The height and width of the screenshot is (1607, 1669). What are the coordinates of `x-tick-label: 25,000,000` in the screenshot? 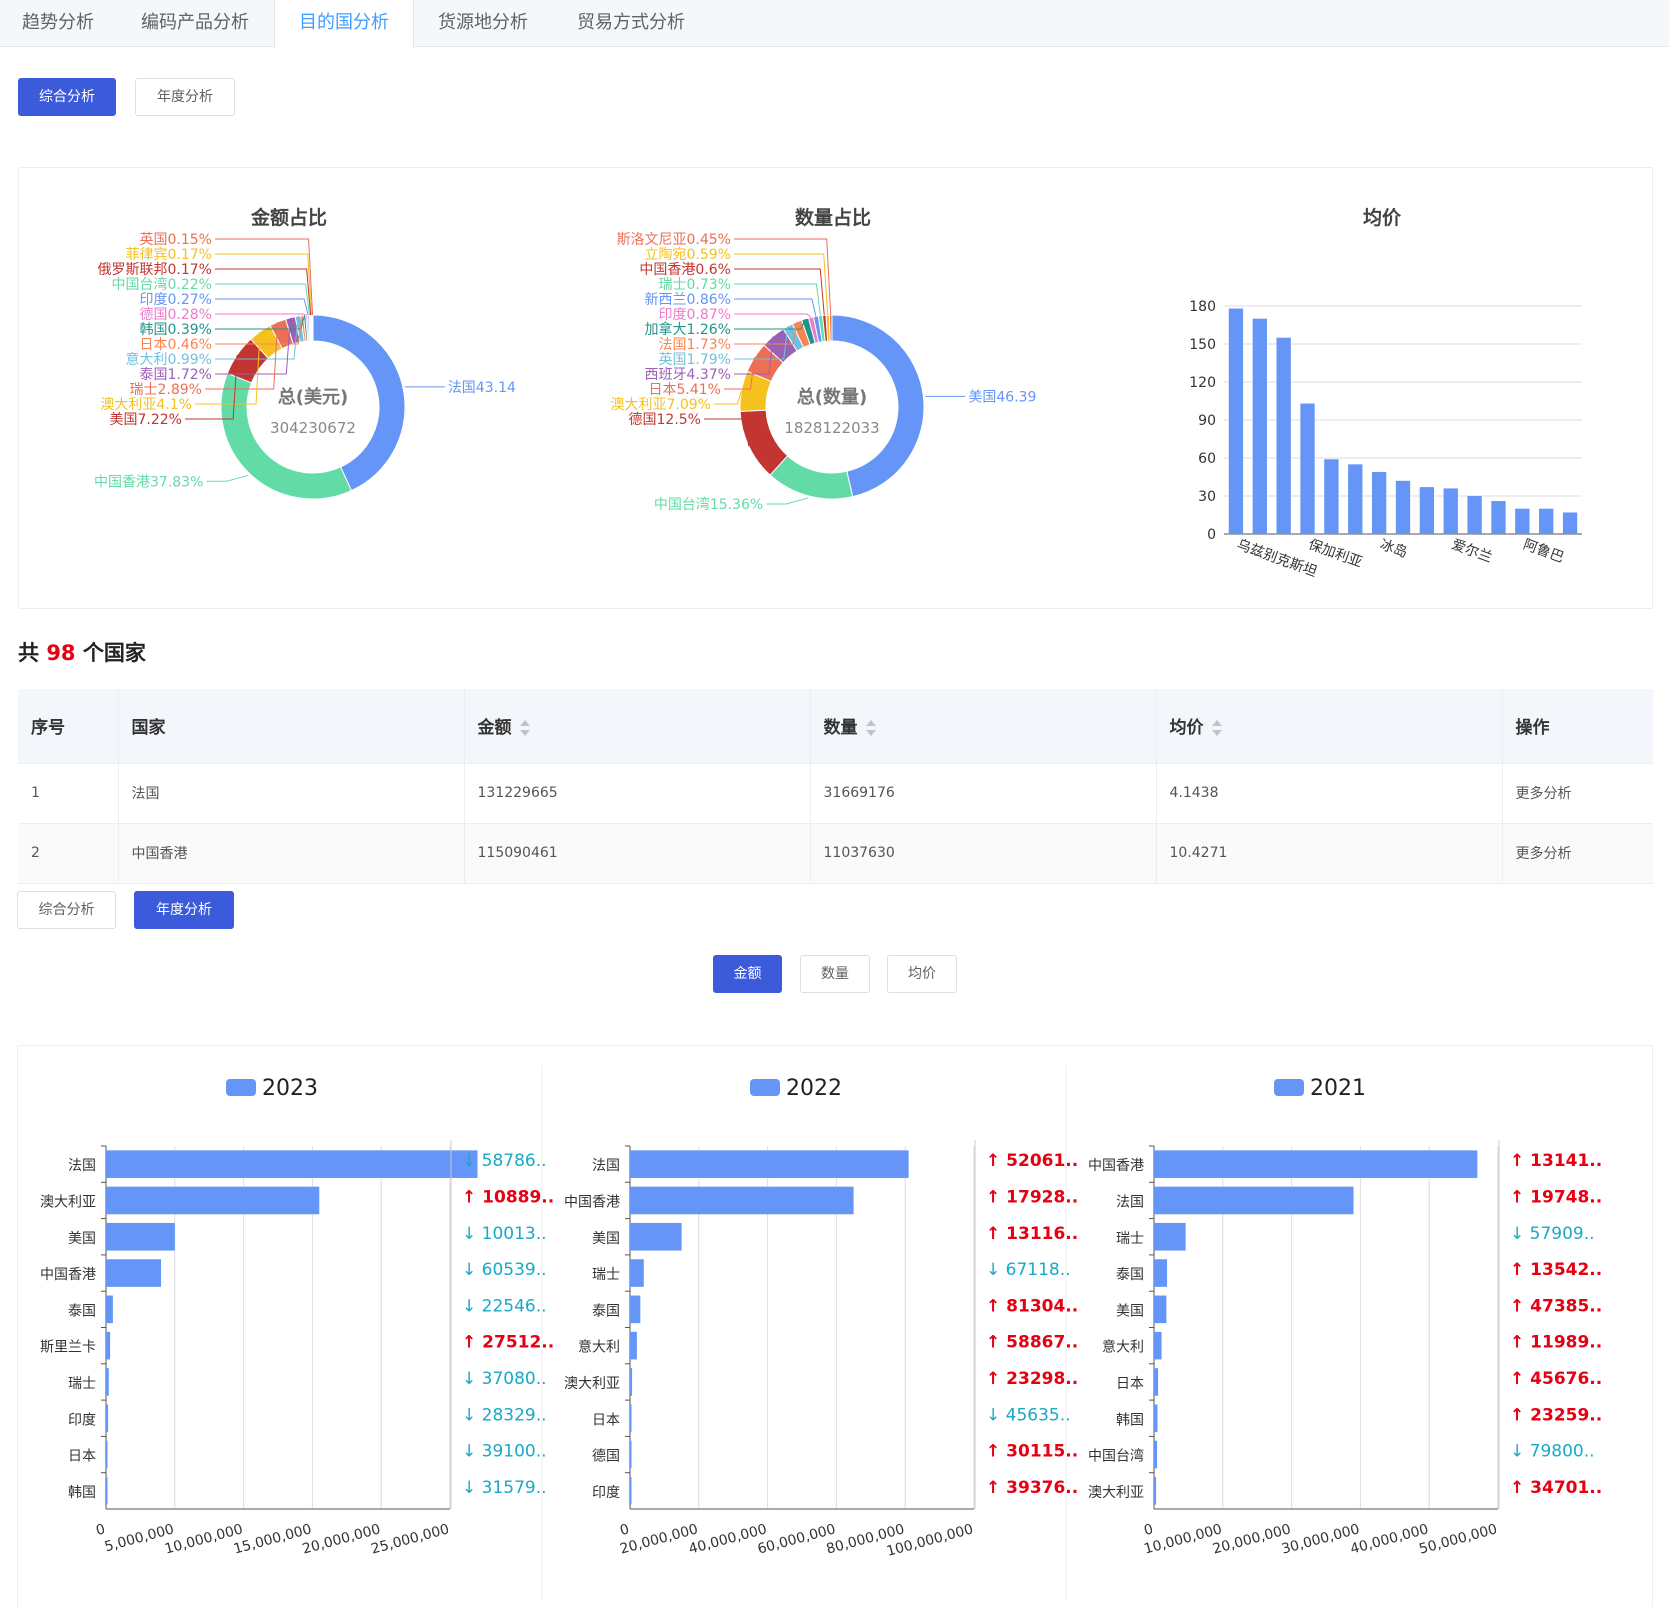 It's located at (410, 1539).